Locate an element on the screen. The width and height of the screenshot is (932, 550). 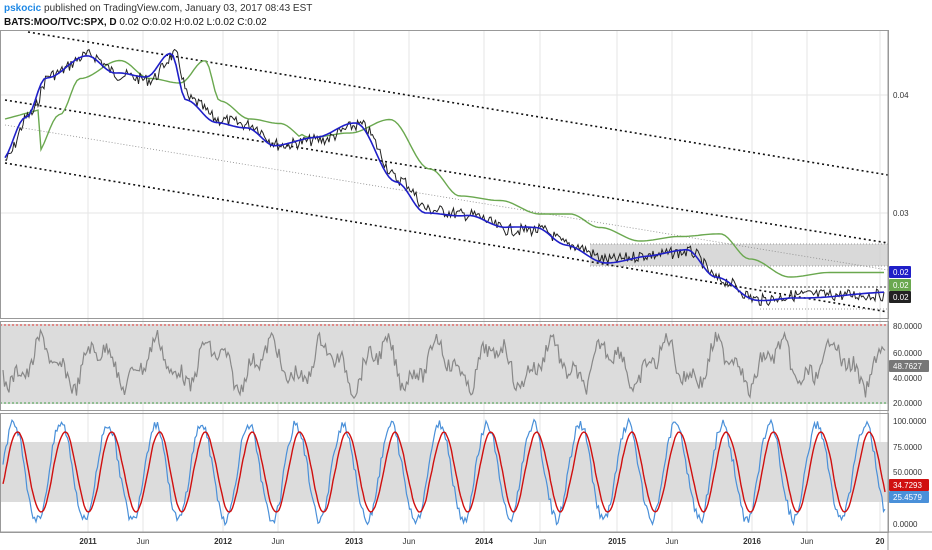
time-tick-label: 2016 is located at coordinates (752, 541).